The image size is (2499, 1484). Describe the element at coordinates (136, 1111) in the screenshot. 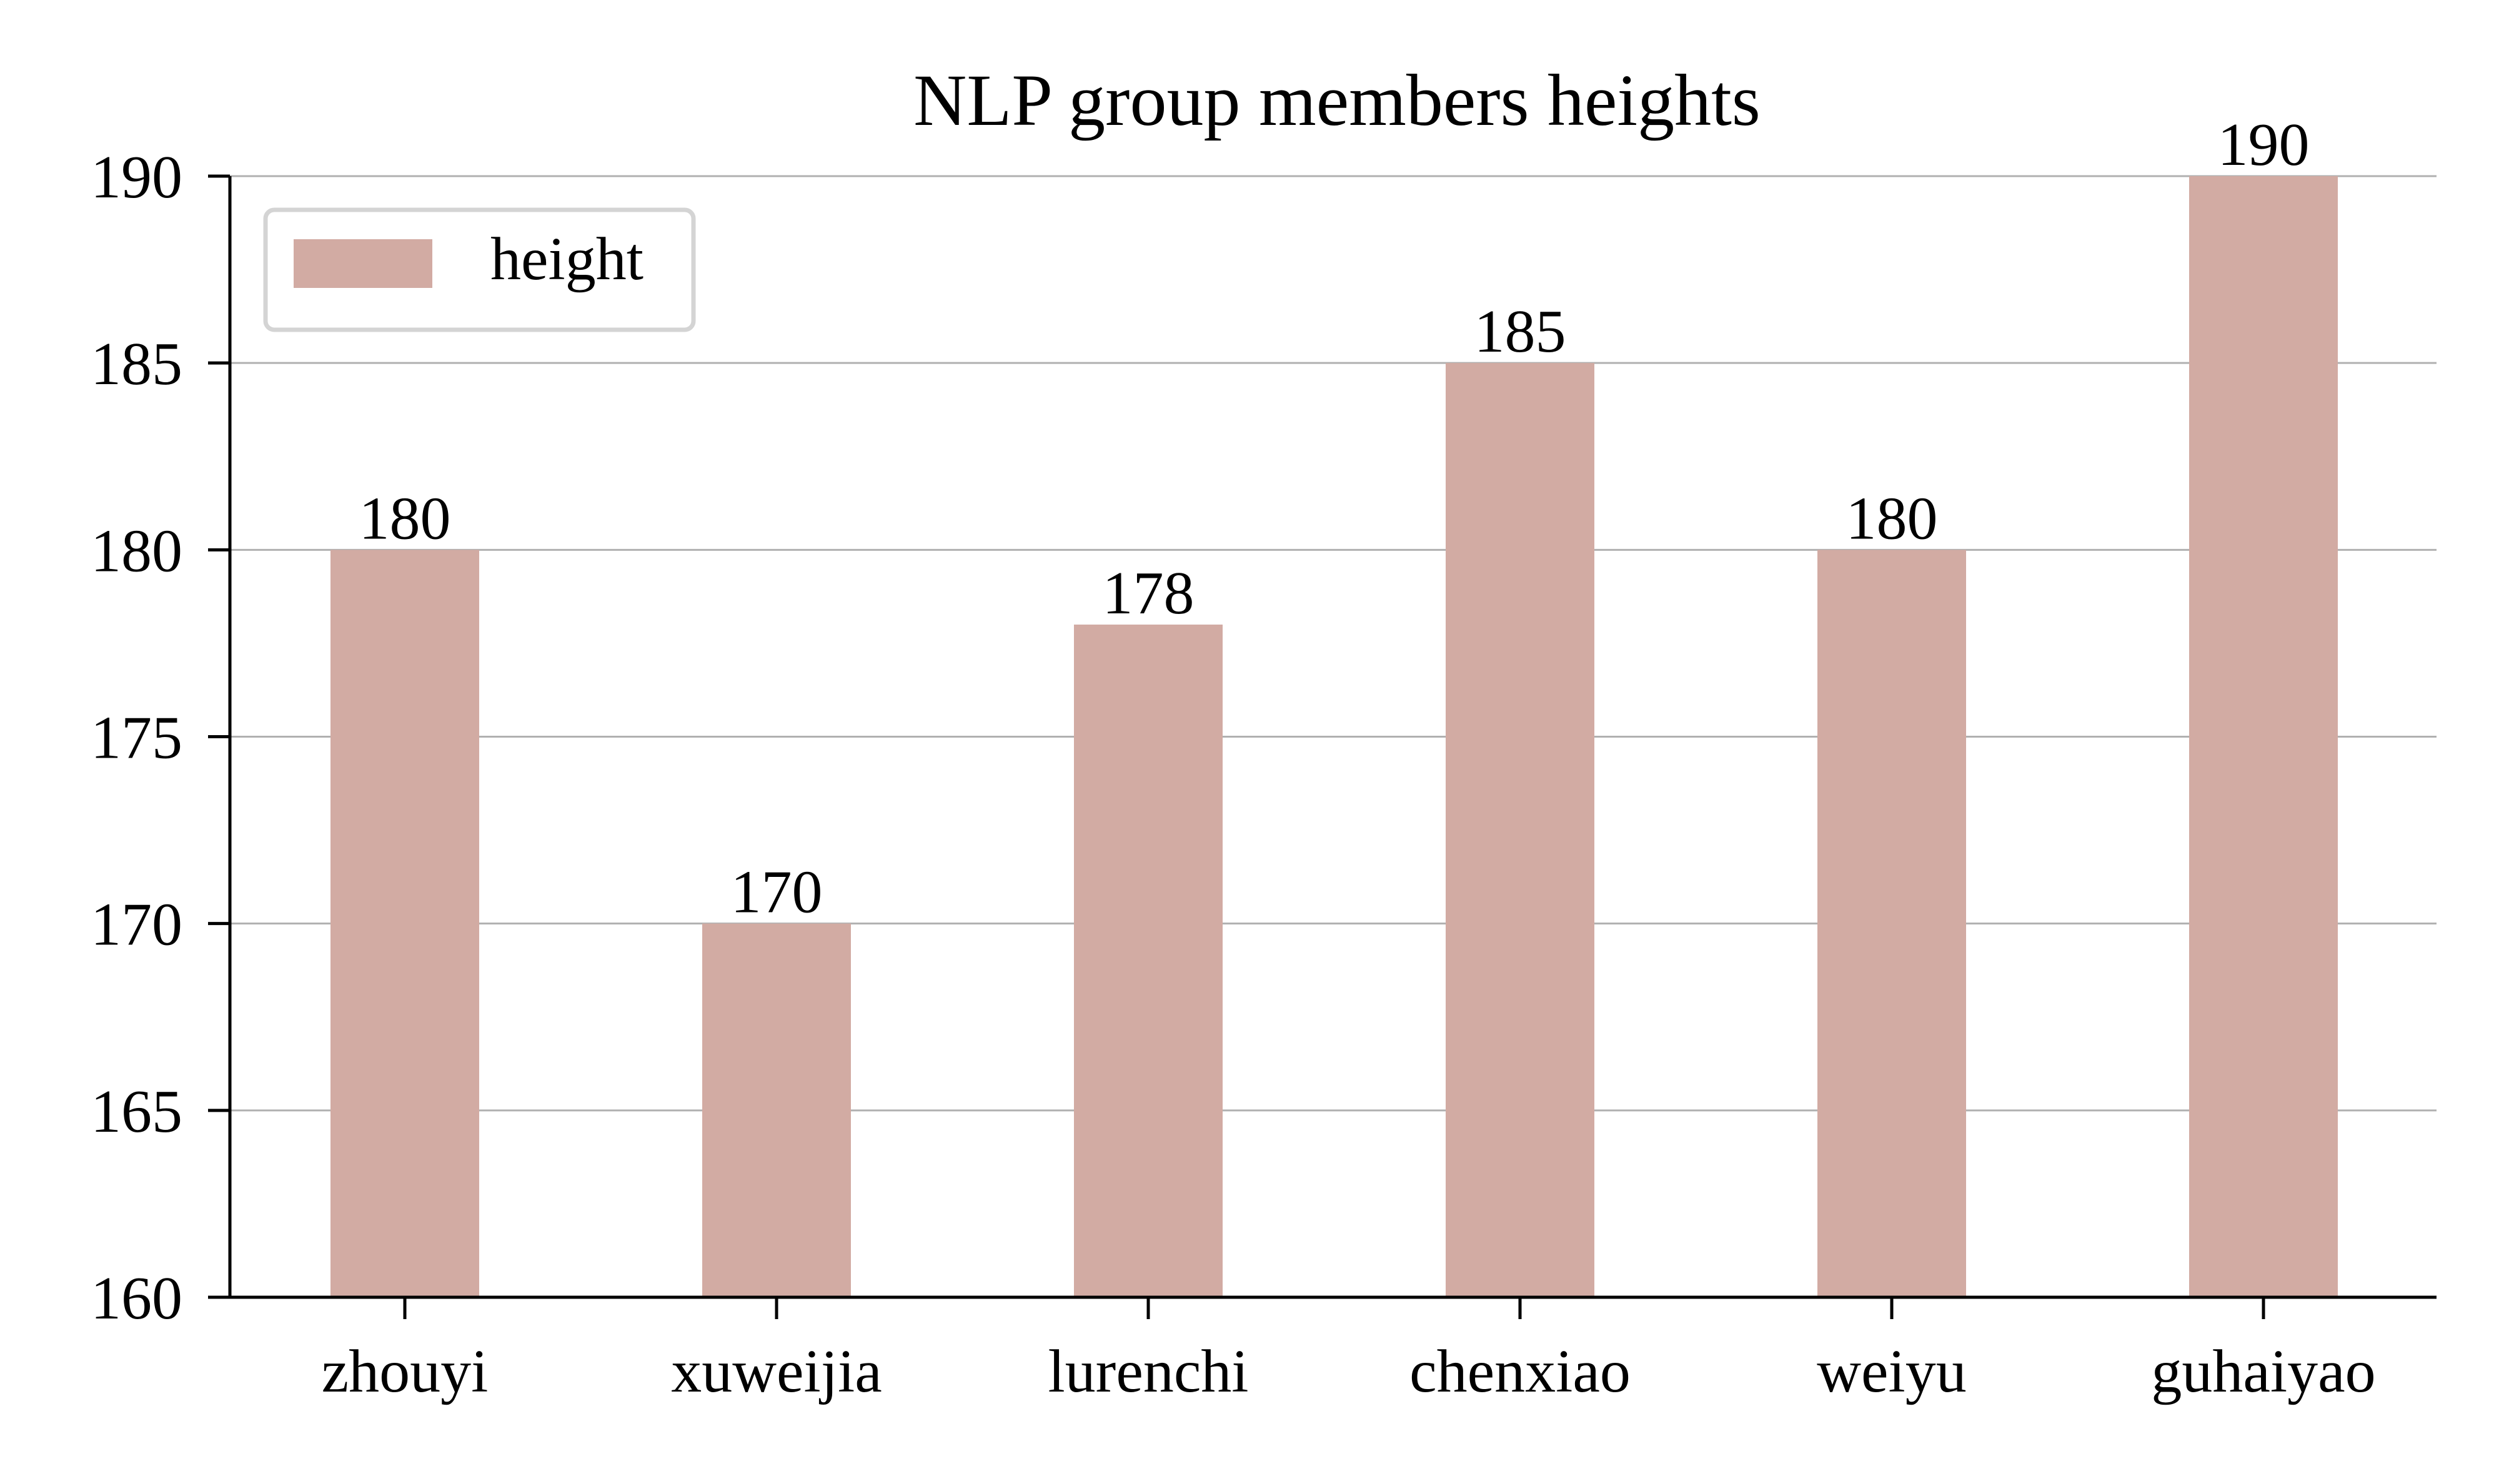

I see `y-tick-label: 165` at that location.